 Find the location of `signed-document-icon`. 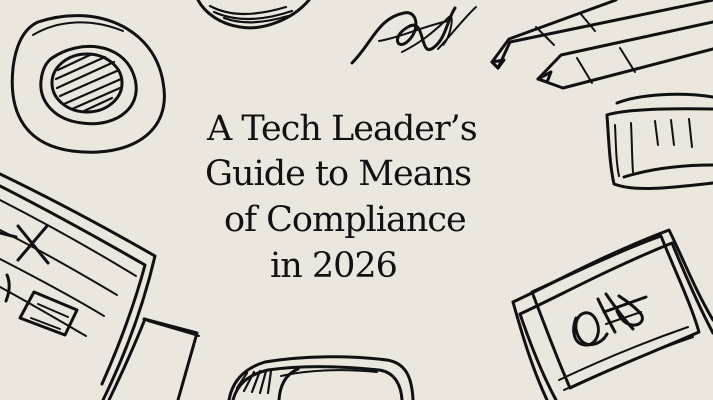

signed-document-icon is located at coordinates (612, 314).